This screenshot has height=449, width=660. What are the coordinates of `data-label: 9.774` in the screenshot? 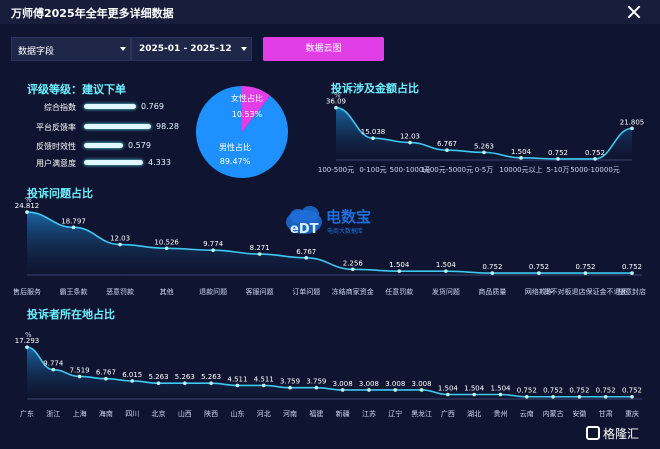 It's located at (53, 364).